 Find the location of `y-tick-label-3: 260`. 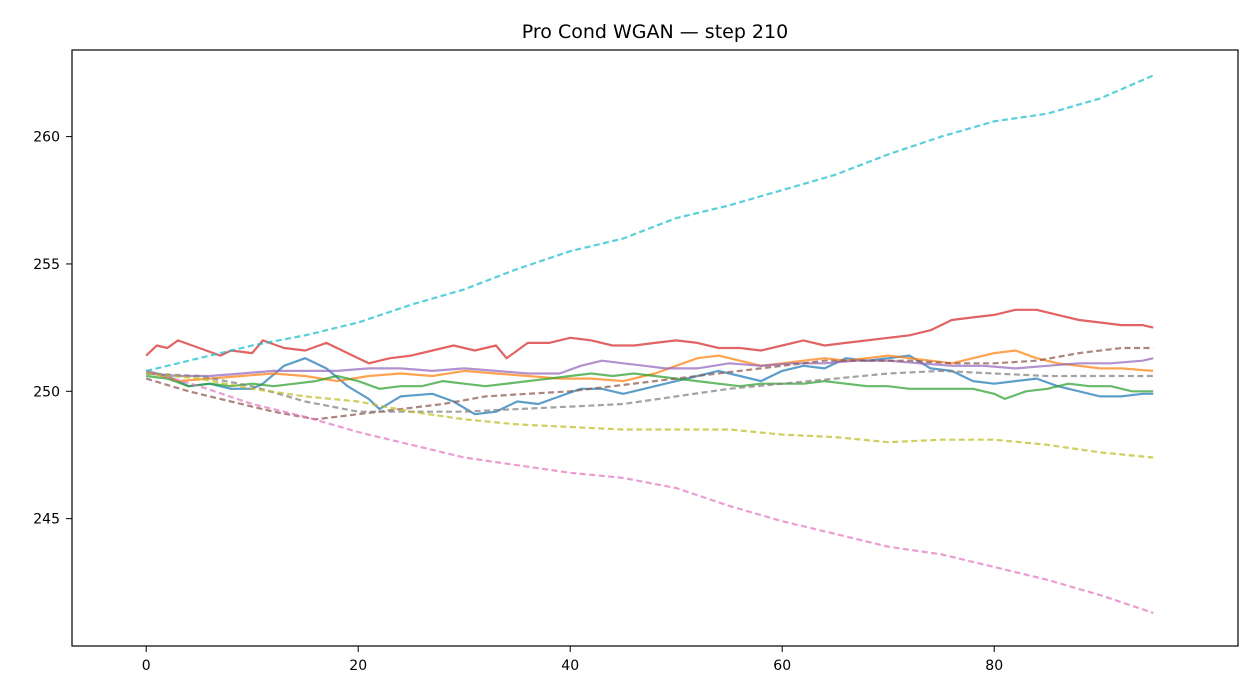

y-tick-label-3: 260 is located at coordinates (46, 138).